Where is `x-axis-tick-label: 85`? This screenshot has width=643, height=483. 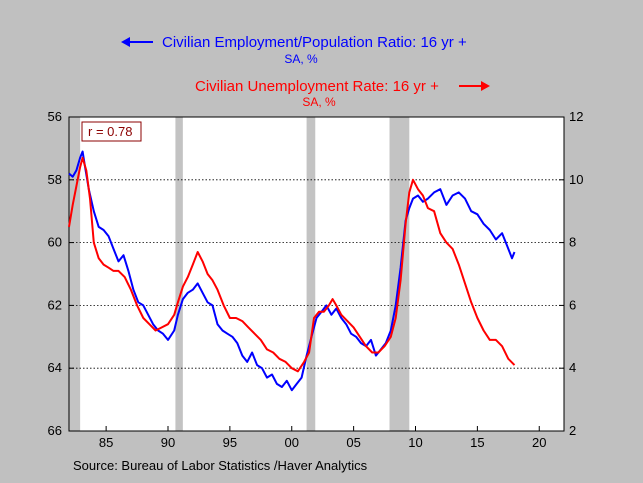
x-axis-tick-label: 85 is located at coordinates (106, 442).